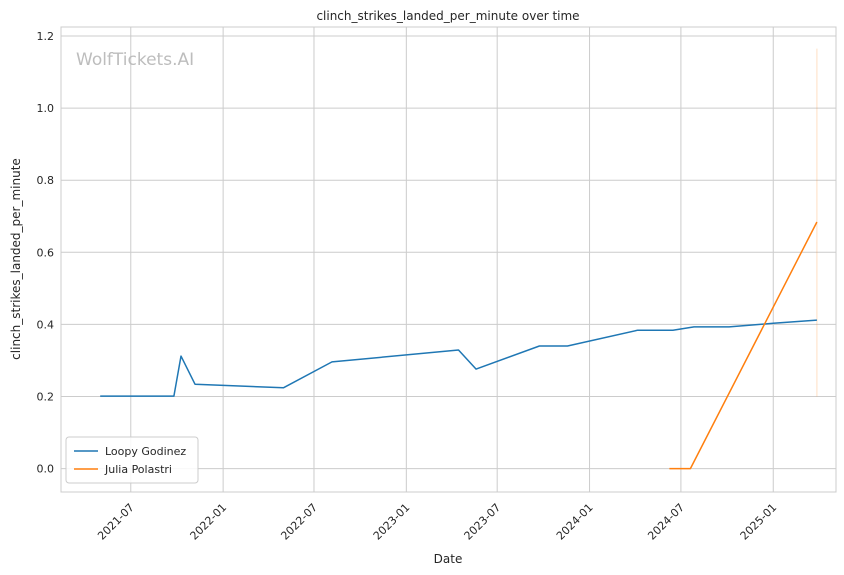 This screenshot has width=844, height=575. Describe the element at coordinates (46, 180) in the screenshot. I see `y-tick-label: 0.8` at that location.